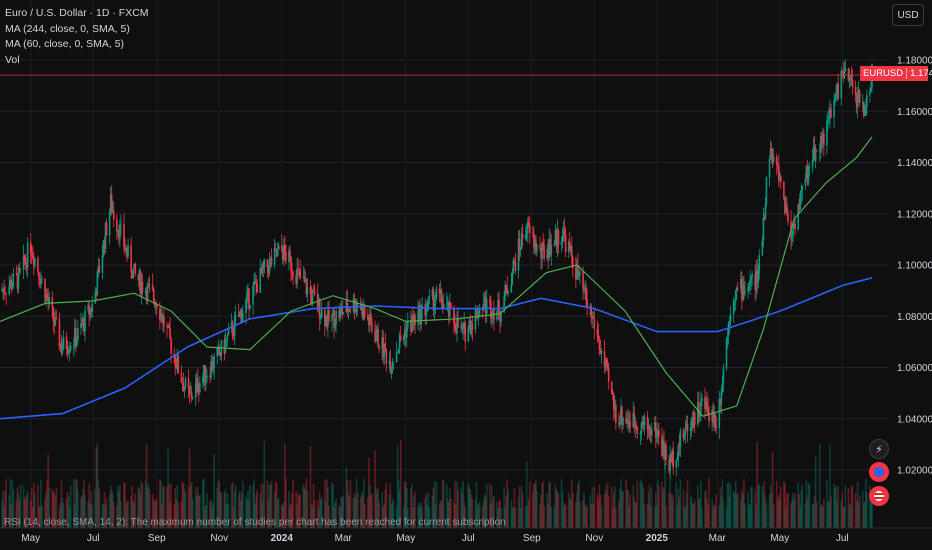  I want to click on flash-icon: ⚡, so click(879, 449).